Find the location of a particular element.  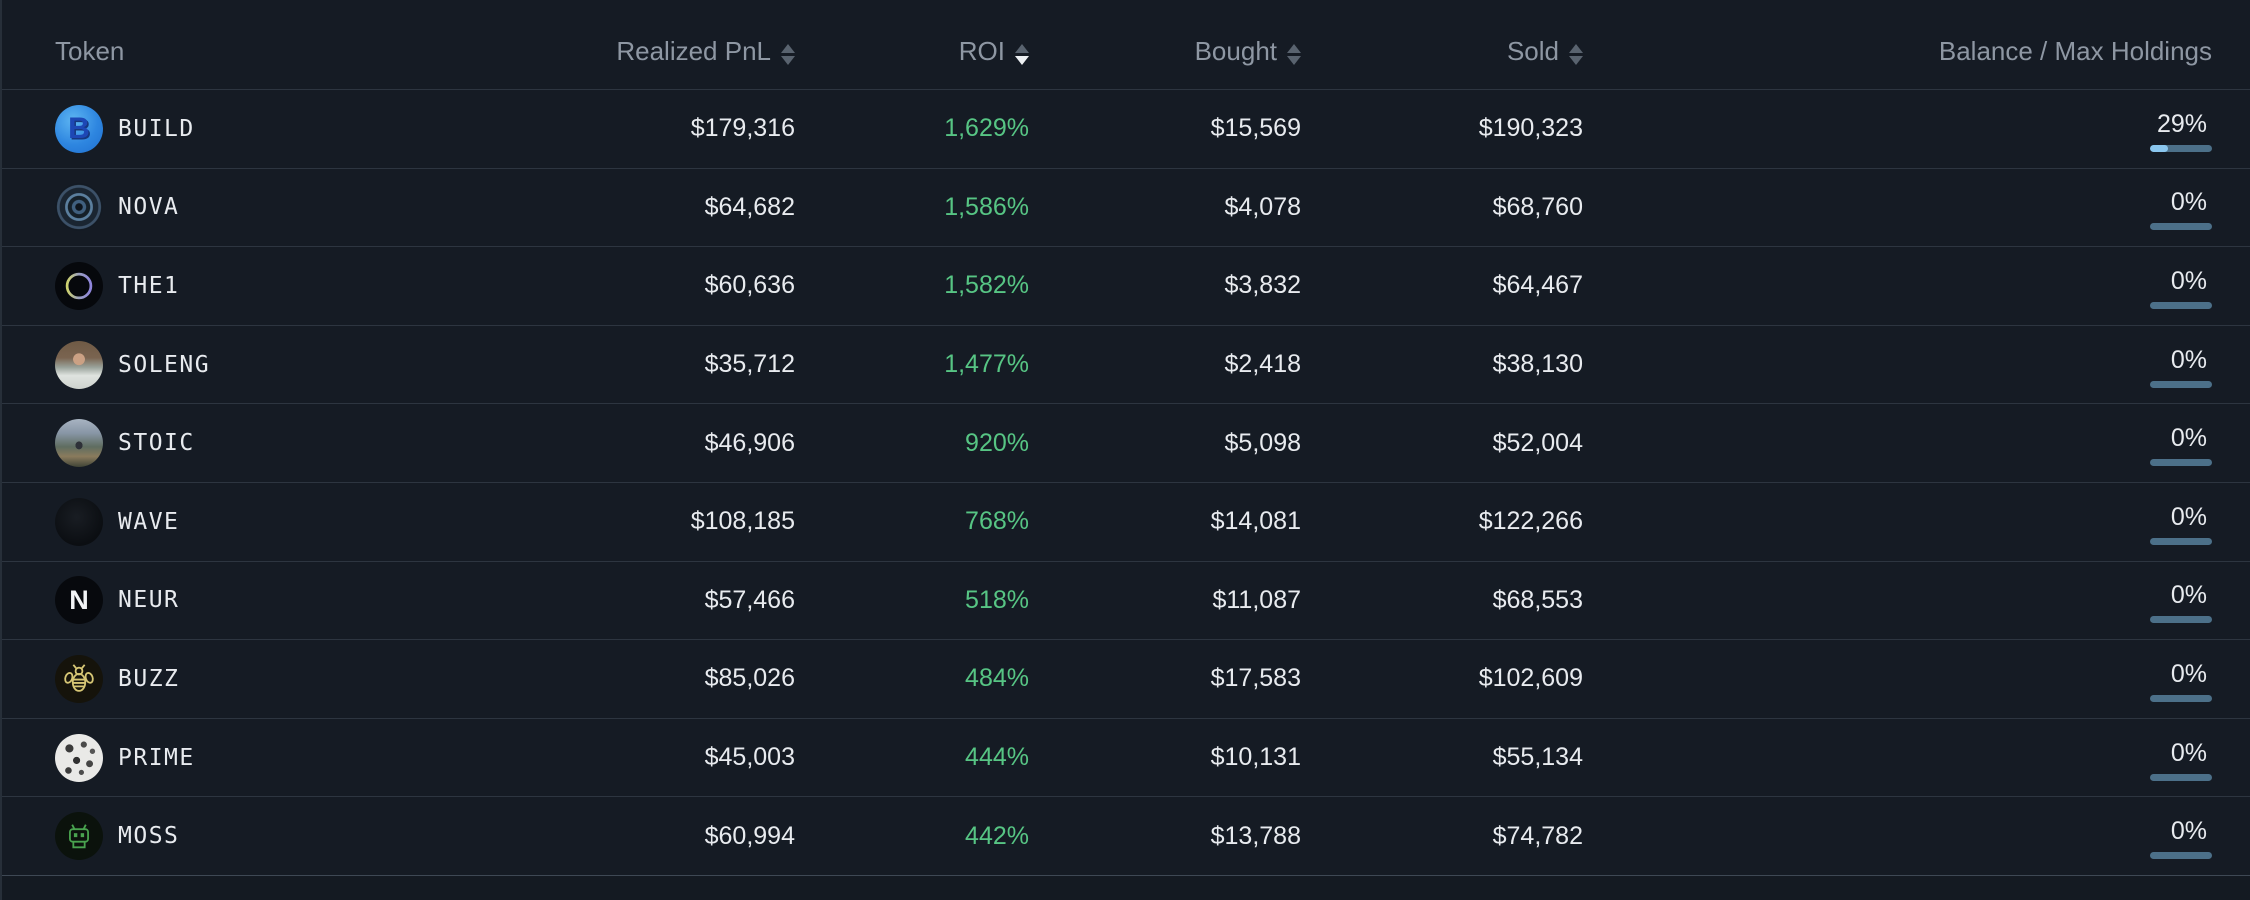

realized-pnl-value: $60,994 is located at coordinates (749, 835).